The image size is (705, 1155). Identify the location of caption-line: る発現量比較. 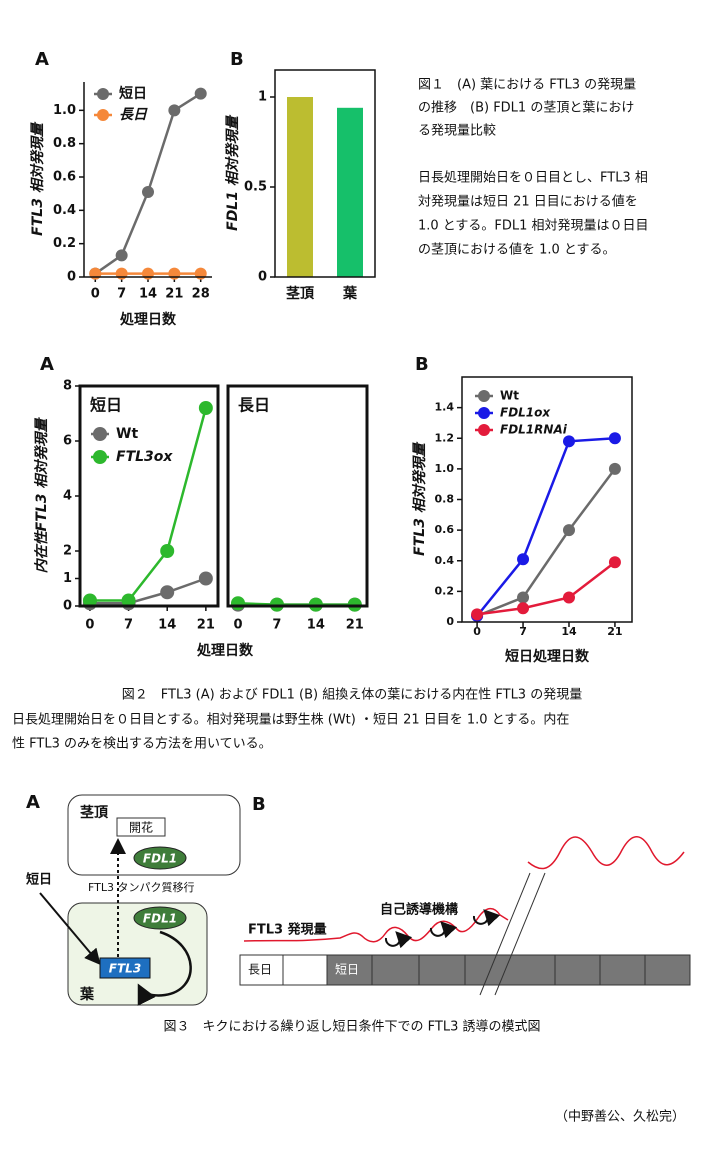
(457, 131).